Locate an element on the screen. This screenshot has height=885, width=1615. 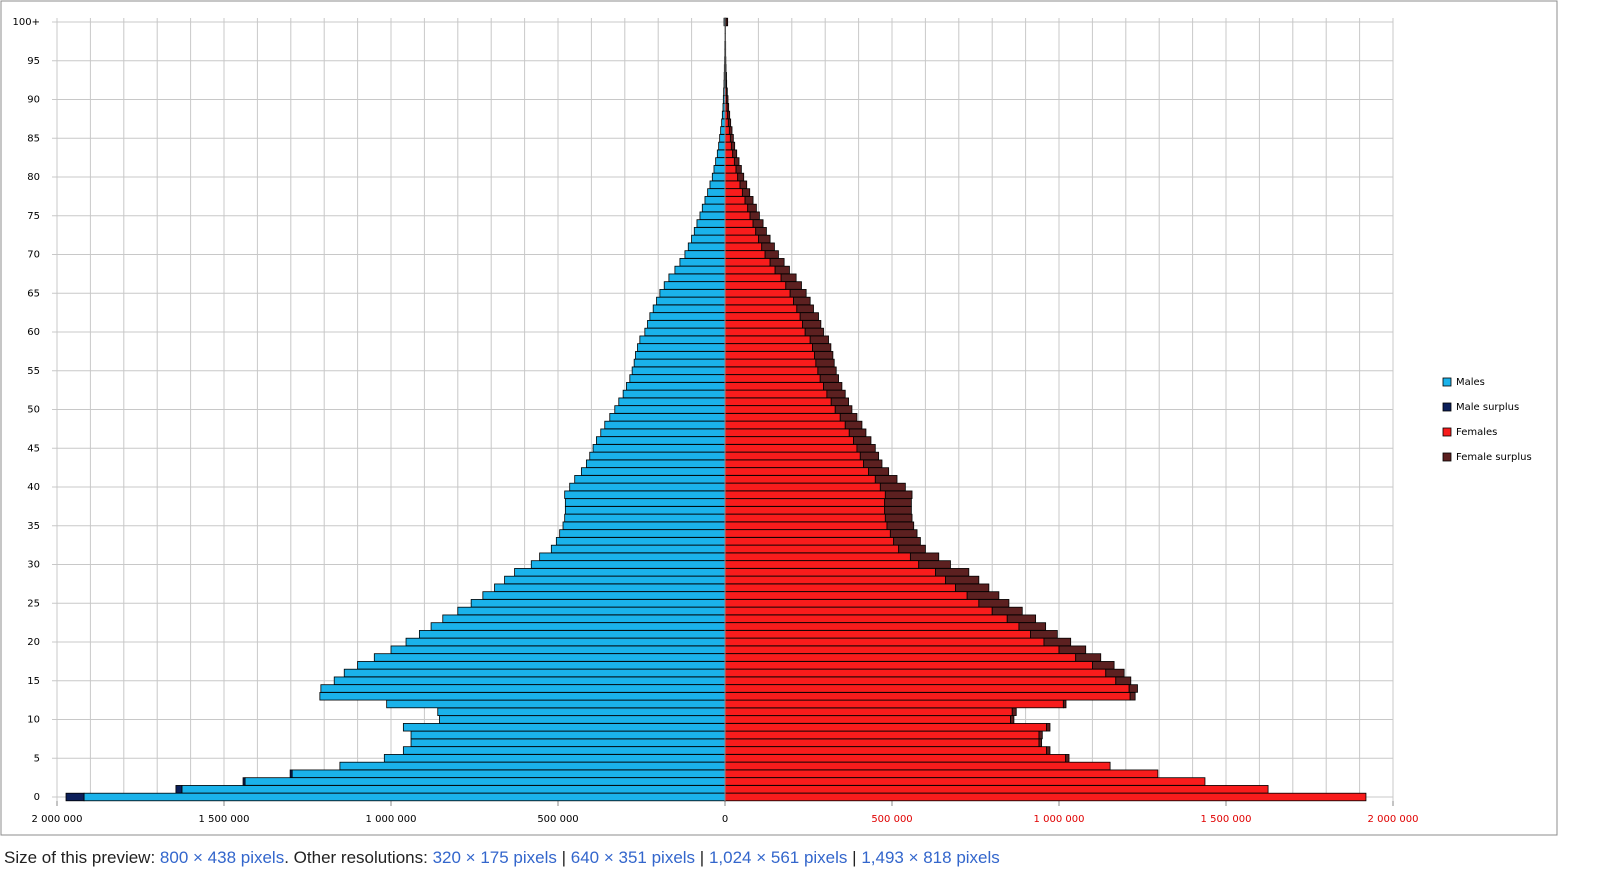
y-tick-label: 5 is located at coordinates (37, 758).